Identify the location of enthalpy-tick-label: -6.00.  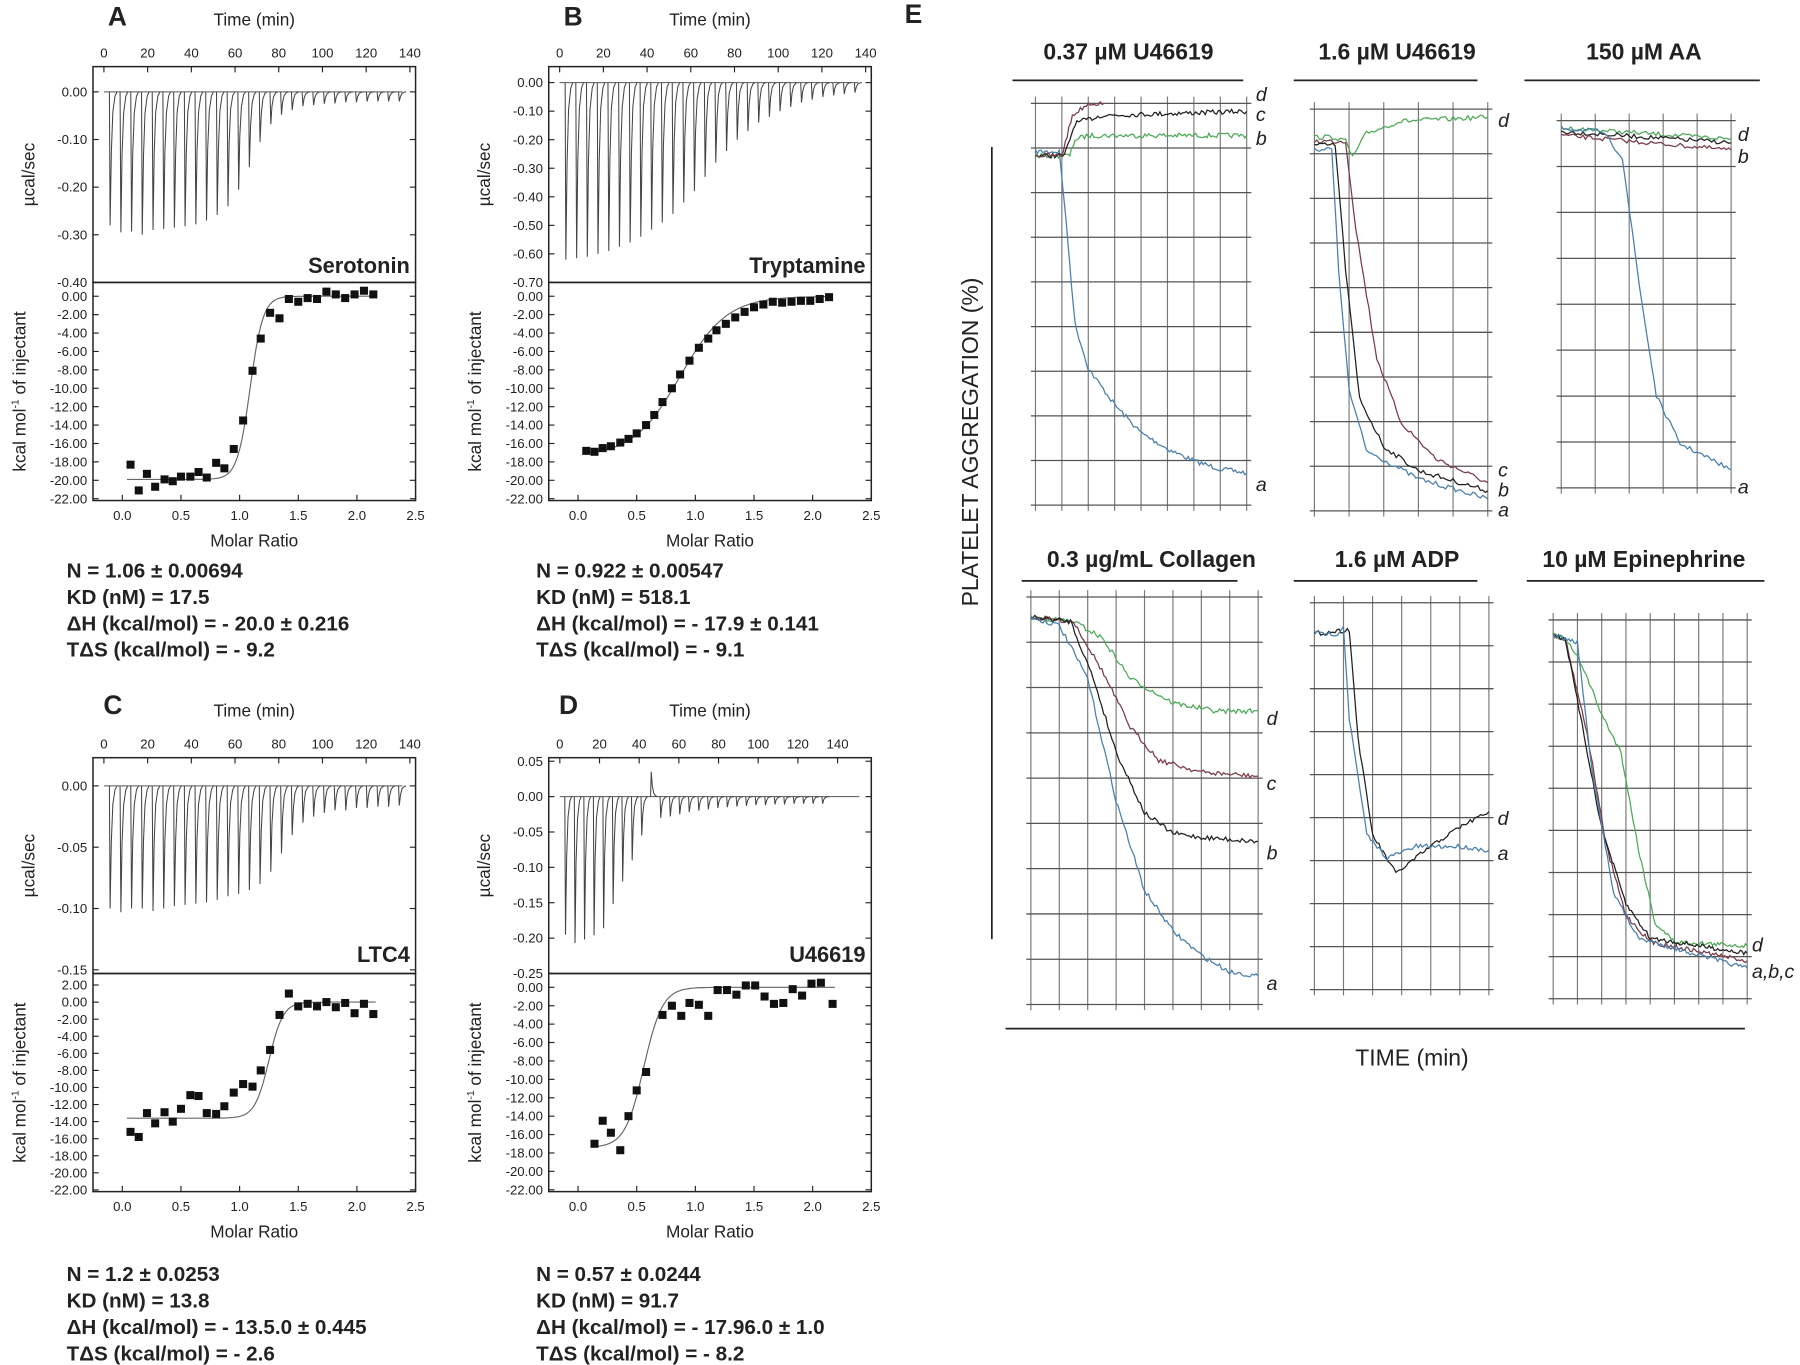
(528, 351).